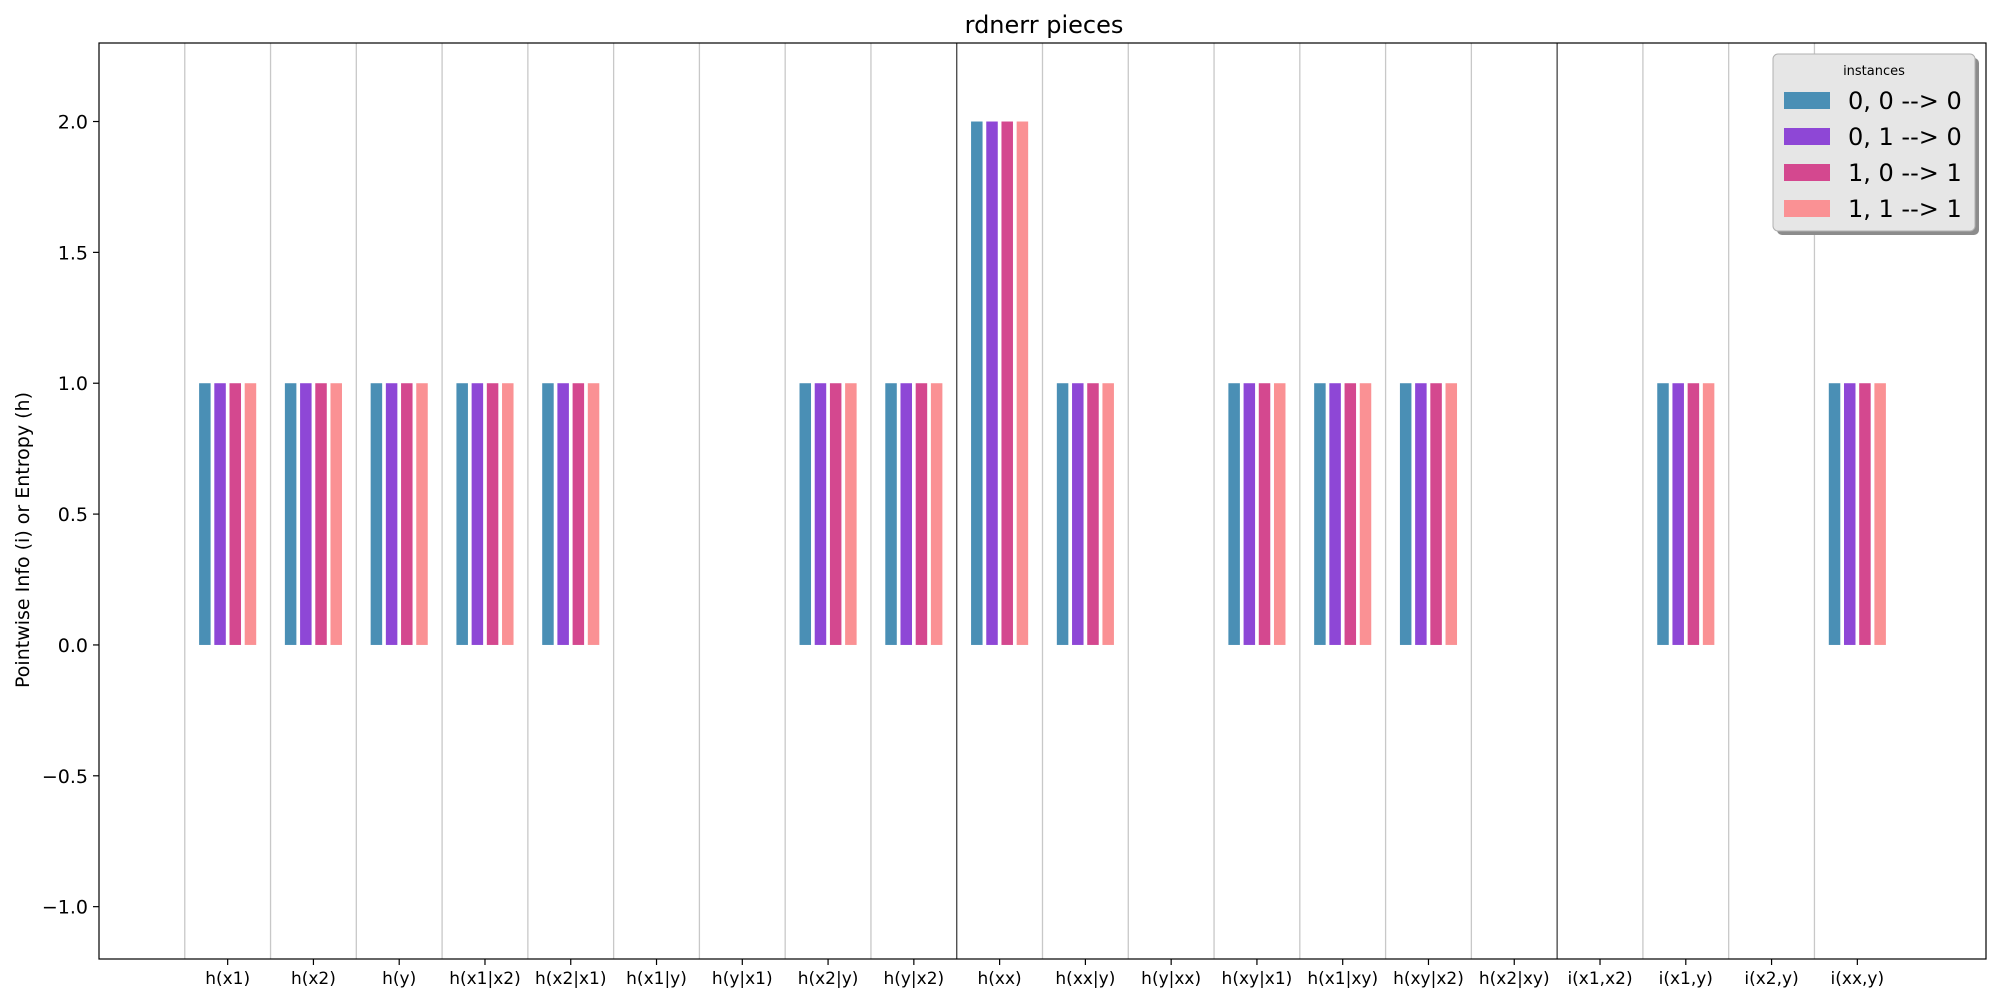  What do you see at coordinates (1905, 209) in the screenshot?
I see `legend-entry-label: 1, 1 --> 1` at bounding box center [1905, 209].